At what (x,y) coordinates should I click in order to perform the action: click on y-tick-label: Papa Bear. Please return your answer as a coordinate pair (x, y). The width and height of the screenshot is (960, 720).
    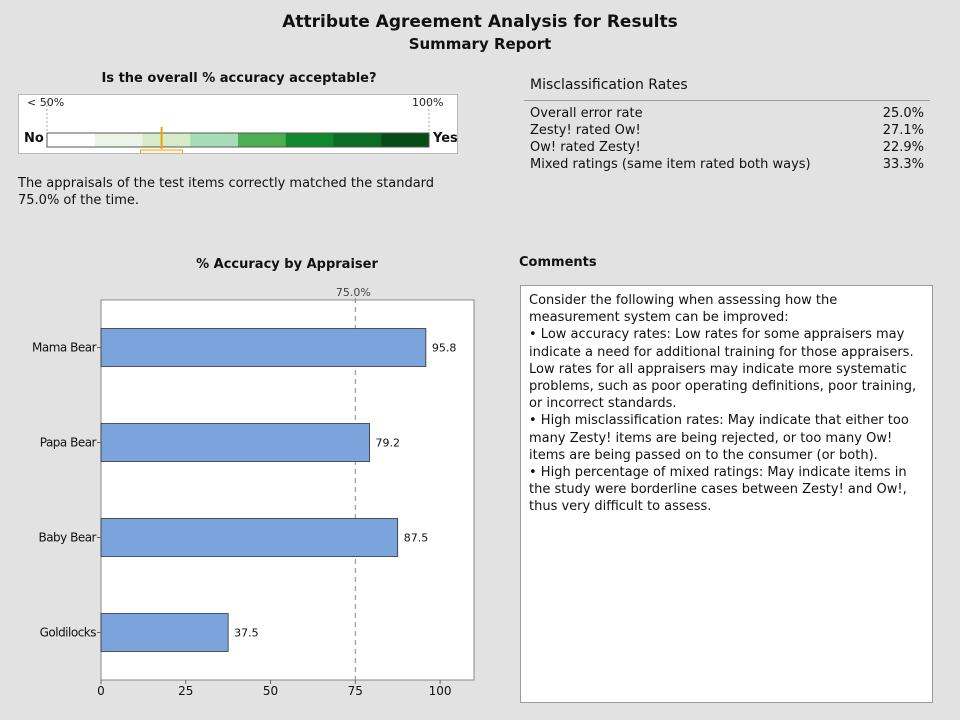
    Looking at the image, I should click on (68, 443).